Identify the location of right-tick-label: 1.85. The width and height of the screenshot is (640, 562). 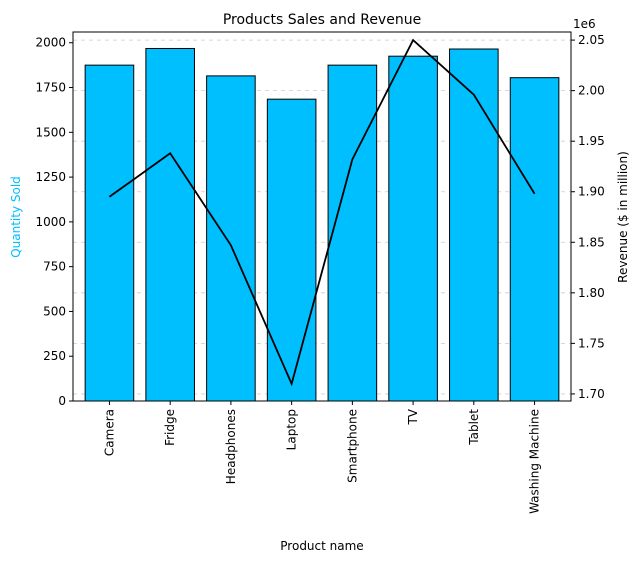
(591, 242).